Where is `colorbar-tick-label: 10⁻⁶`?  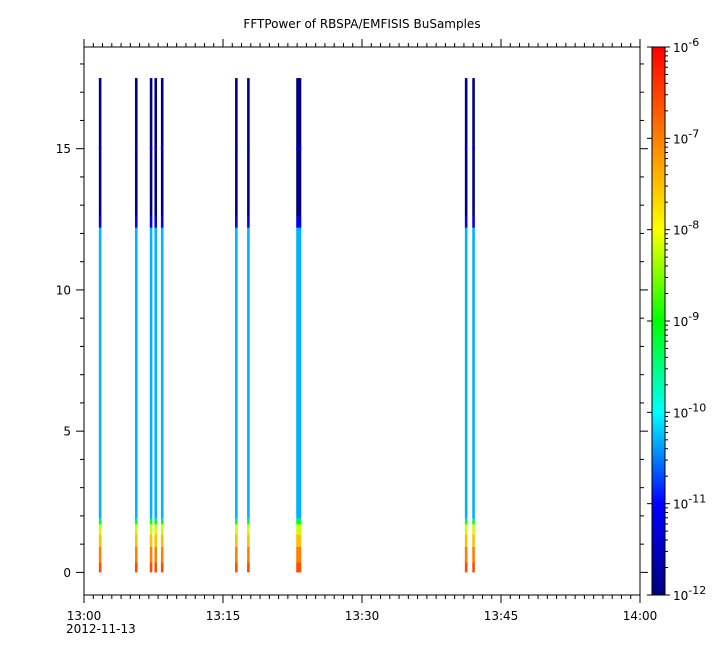 colorbar-tick-label: 10⁻⁶ is located at coordinates (686, 45).